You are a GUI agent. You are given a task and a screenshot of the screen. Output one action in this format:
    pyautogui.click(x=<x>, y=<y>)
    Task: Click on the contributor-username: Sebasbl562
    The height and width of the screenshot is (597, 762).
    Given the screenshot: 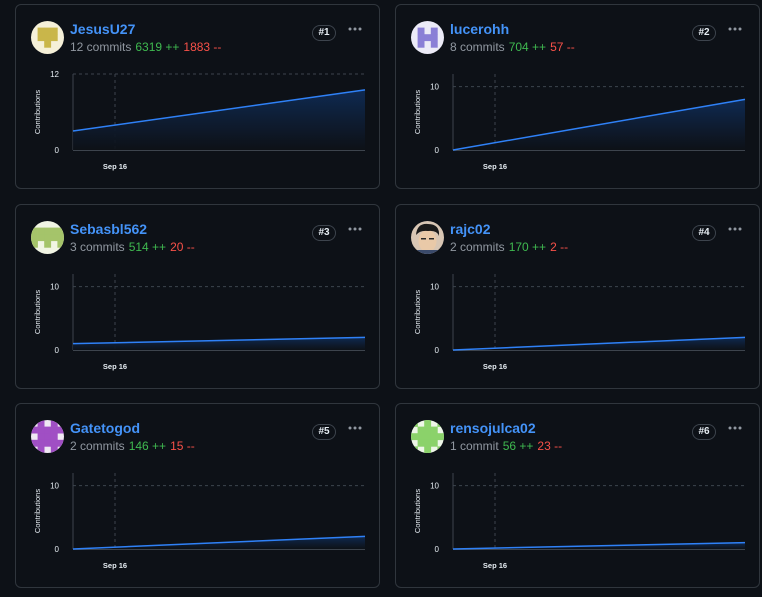 What is the action you would take?
    pyautogui.click(x=109, y=229)
    